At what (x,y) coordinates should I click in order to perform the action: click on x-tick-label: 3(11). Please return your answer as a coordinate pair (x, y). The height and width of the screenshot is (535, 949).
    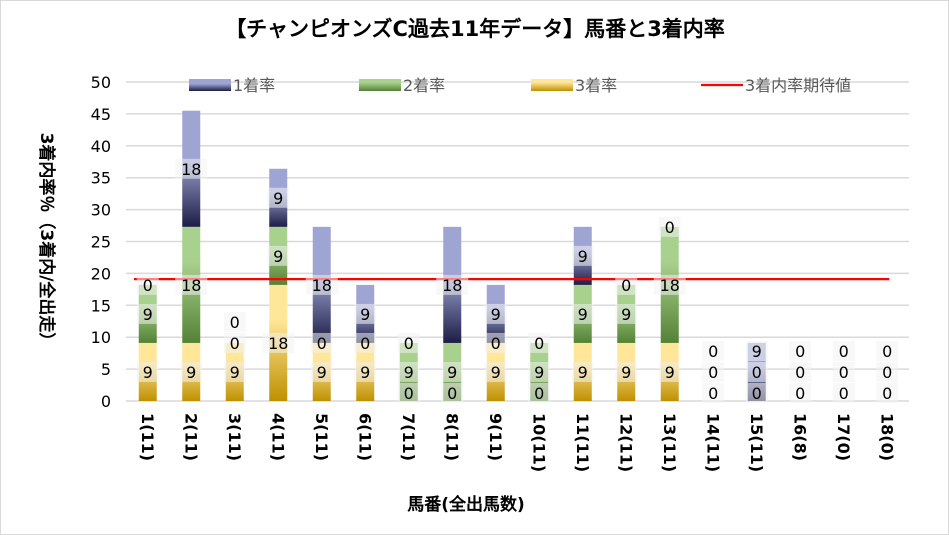
    Looking at the image, I should click on (234, 437).